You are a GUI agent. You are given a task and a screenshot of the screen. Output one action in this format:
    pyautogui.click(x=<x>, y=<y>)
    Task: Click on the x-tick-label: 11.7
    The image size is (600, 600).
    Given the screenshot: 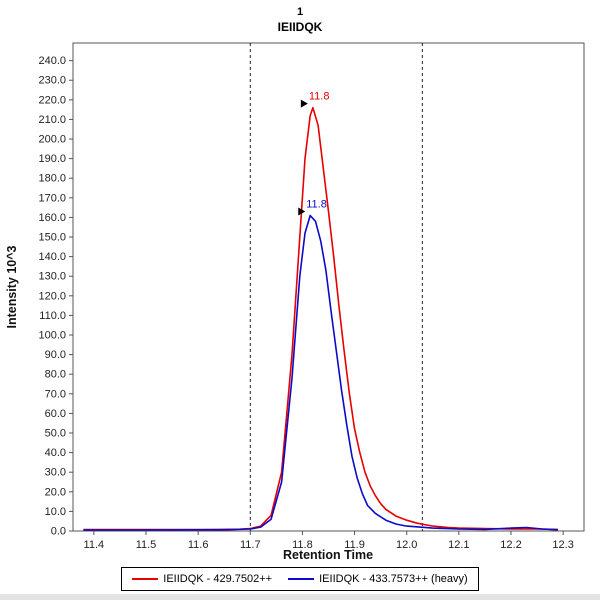 What is the action you would take?
    pyautogui.click(x=250, y=545)
    